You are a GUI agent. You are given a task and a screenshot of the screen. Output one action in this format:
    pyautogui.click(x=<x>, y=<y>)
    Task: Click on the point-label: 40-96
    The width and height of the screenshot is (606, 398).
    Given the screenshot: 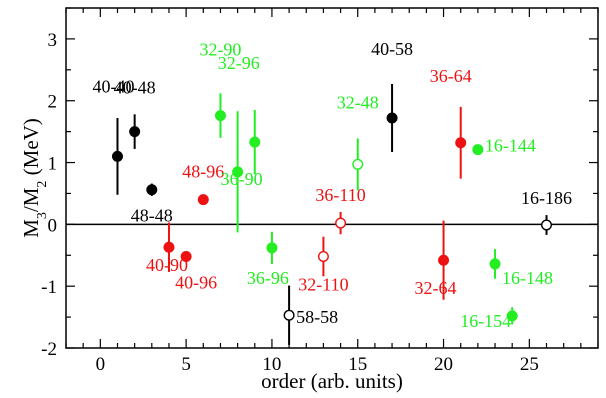 What is the action you would take?
    pyautogui.click(x=196, y=283)
    